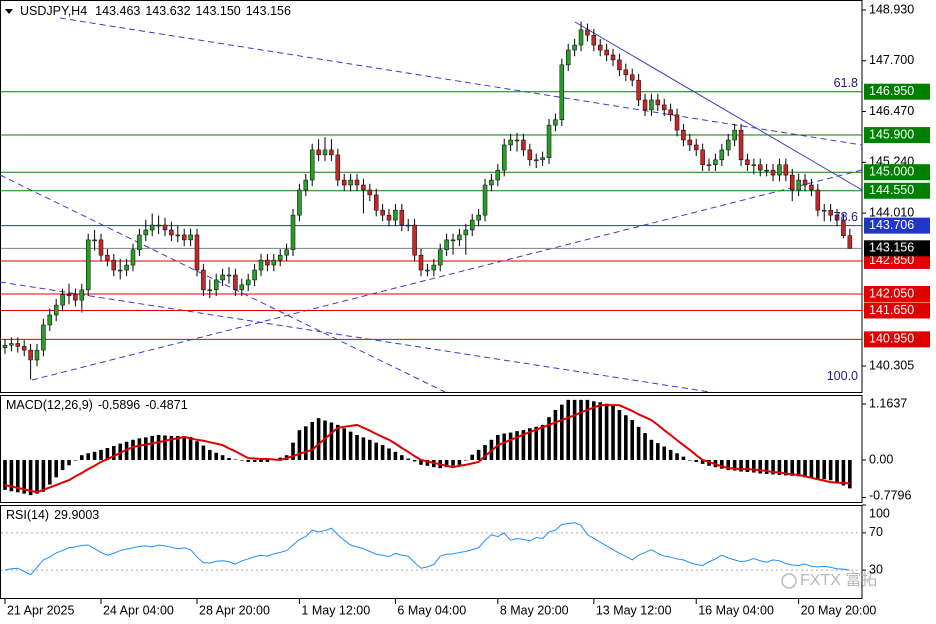  I want to click on signal-line, so click(427, 449).